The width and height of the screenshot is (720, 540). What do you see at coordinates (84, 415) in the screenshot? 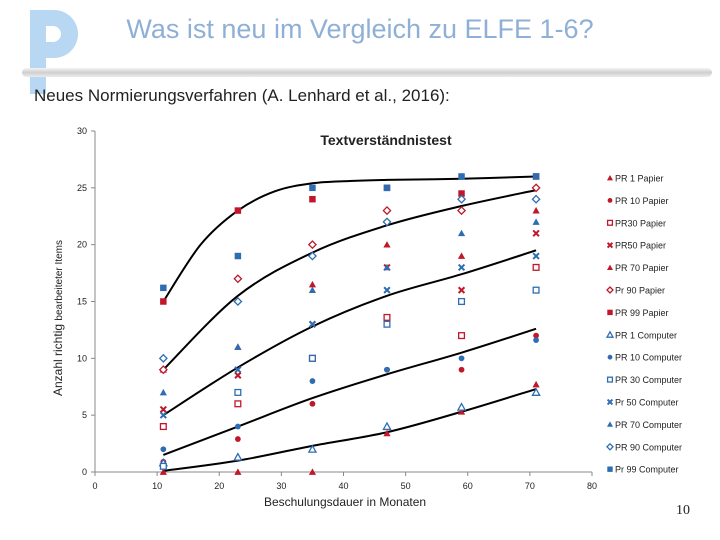
I see `y-tick-label: 5` at bounding box center [84, 415].